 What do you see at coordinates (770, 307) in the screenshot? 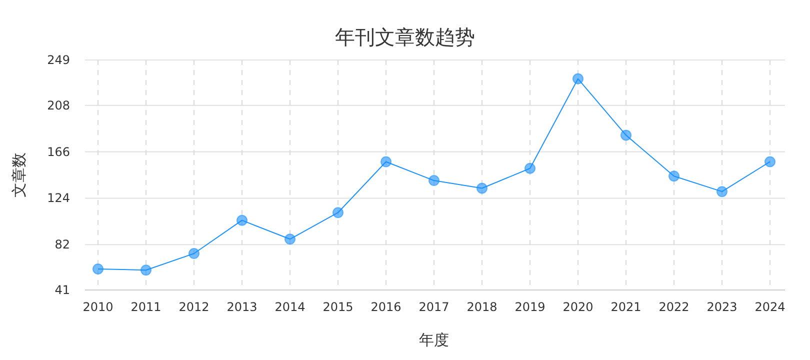
I see `x-tick-label: 2024` at bounding box center [770, 307].